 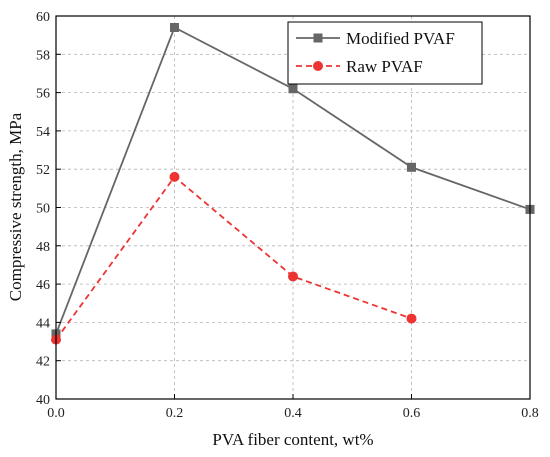 I want to click on legend-label-modified: Modified PVAF, so click(x=400, y=38).